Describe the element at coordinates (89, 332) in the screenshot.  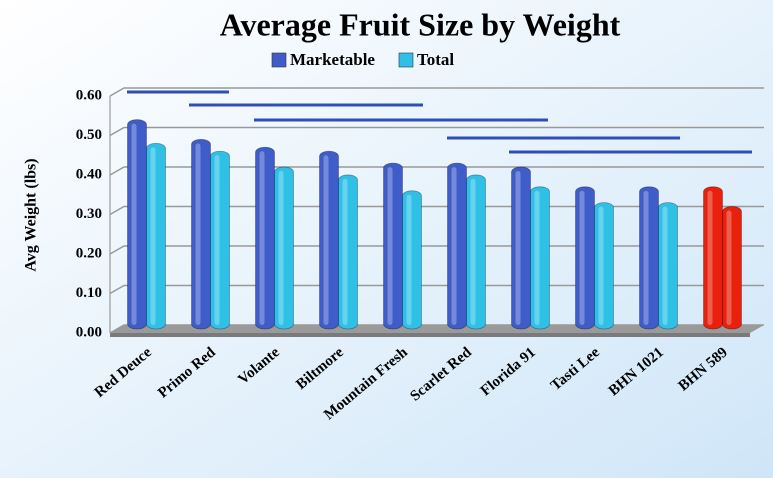
I see `y-tick-label: 0.00` at that location.